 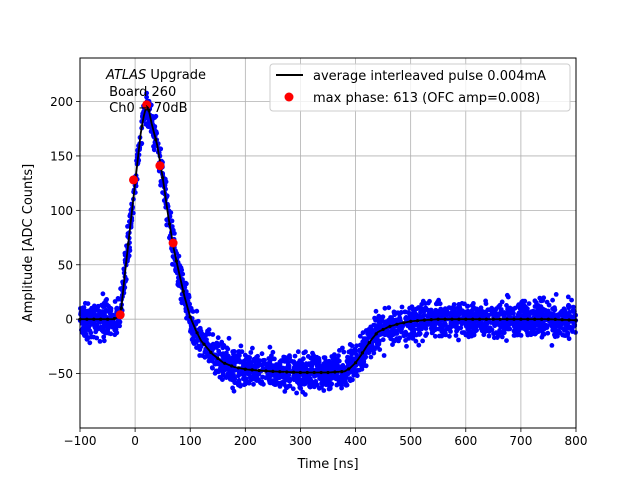 I want to click on max-phase-point, so click(x=120, y=315).